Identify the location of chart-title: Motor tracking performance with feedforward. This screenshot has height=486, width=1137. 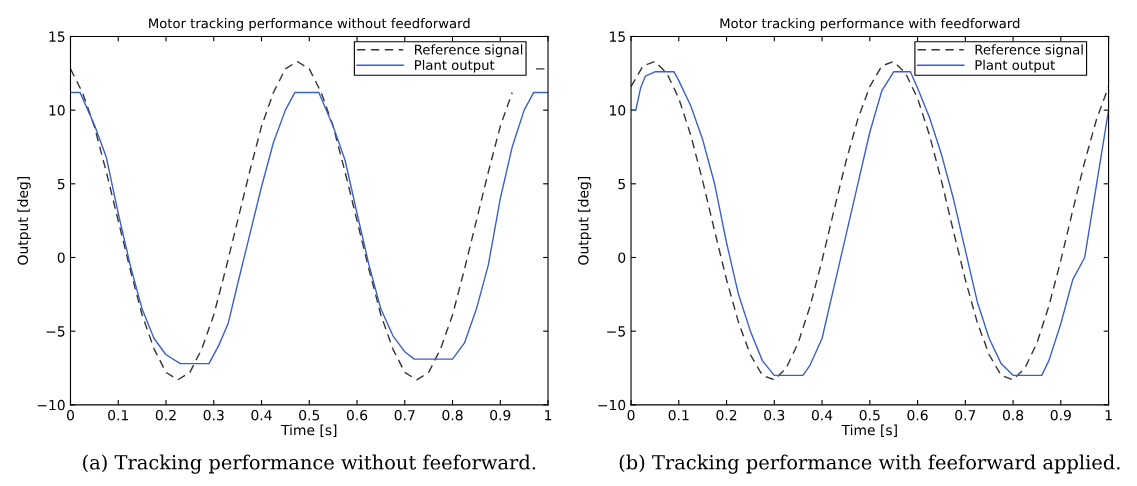
(870, 24).